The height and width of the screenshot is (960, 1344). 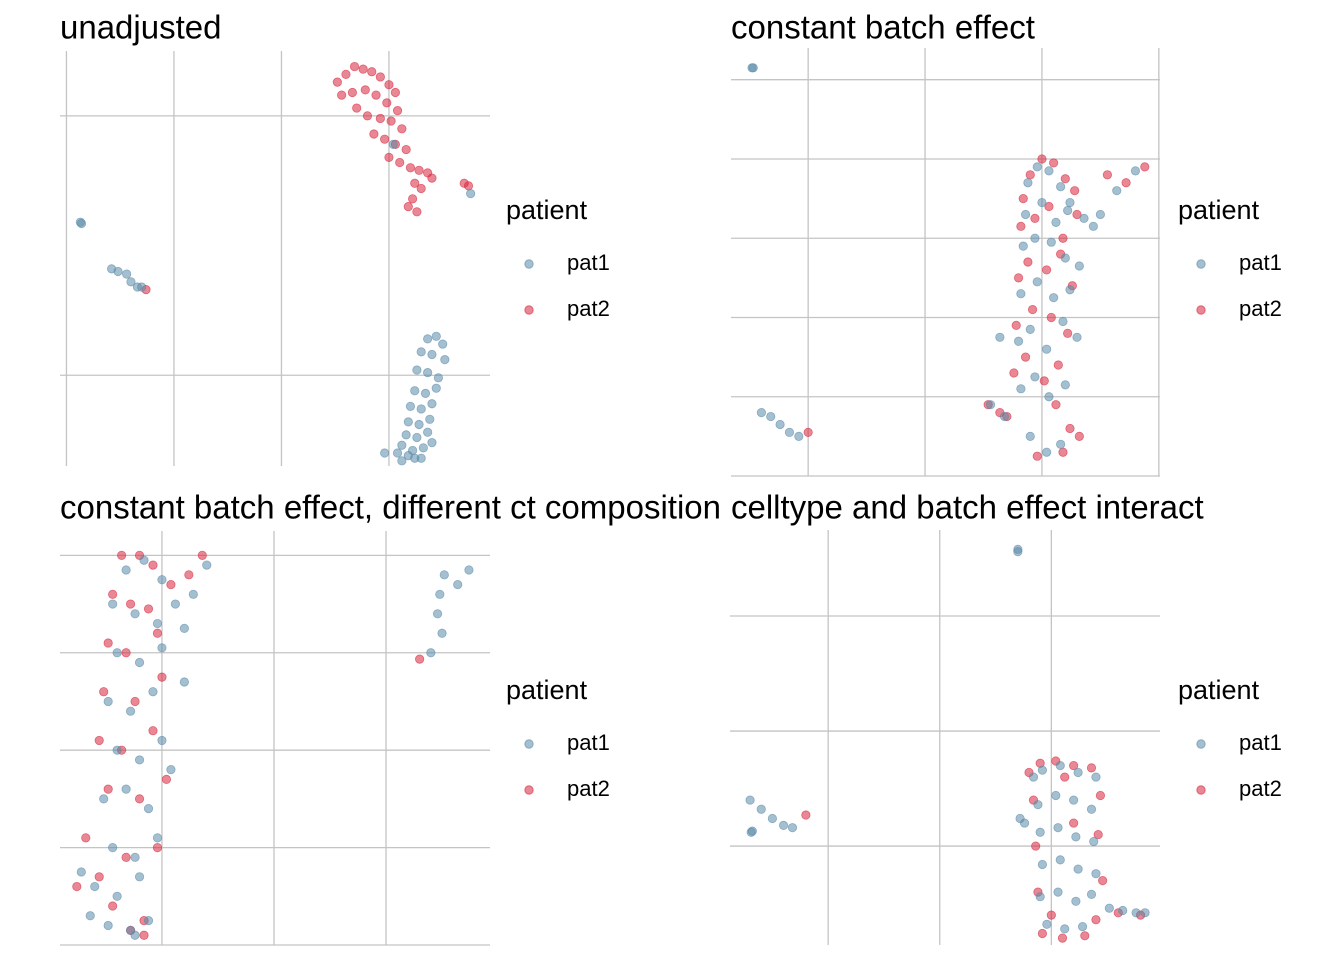 I want to click on chart-title: celltype and batch effect interact, so click(x=967, y=507).